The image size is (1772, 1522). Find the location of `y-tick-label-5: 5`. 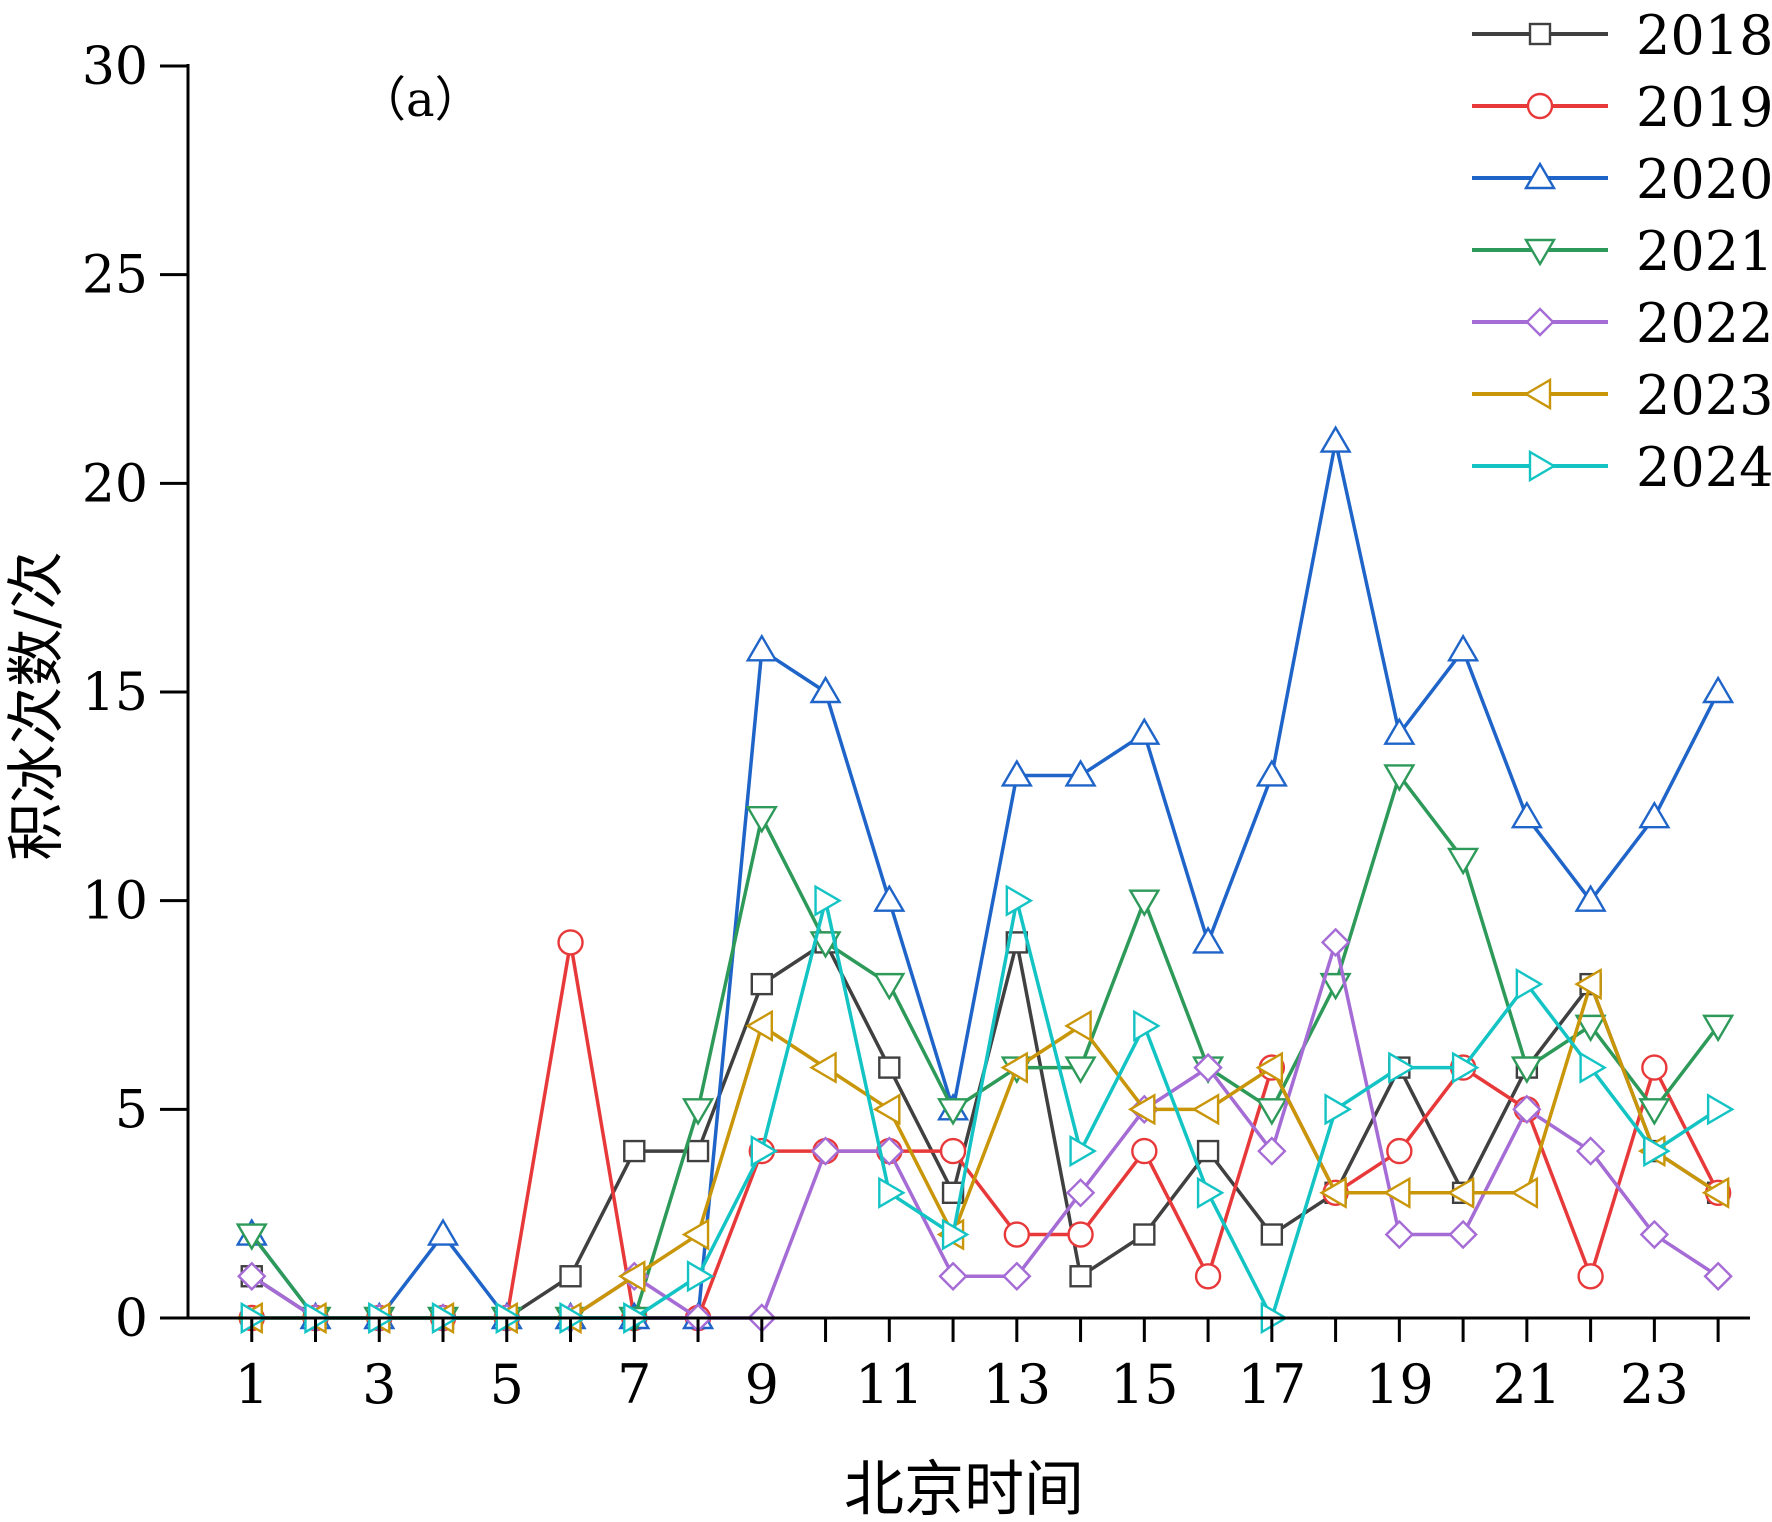

y-tick-label-5: 5 is located at coordinates (131, 1110).